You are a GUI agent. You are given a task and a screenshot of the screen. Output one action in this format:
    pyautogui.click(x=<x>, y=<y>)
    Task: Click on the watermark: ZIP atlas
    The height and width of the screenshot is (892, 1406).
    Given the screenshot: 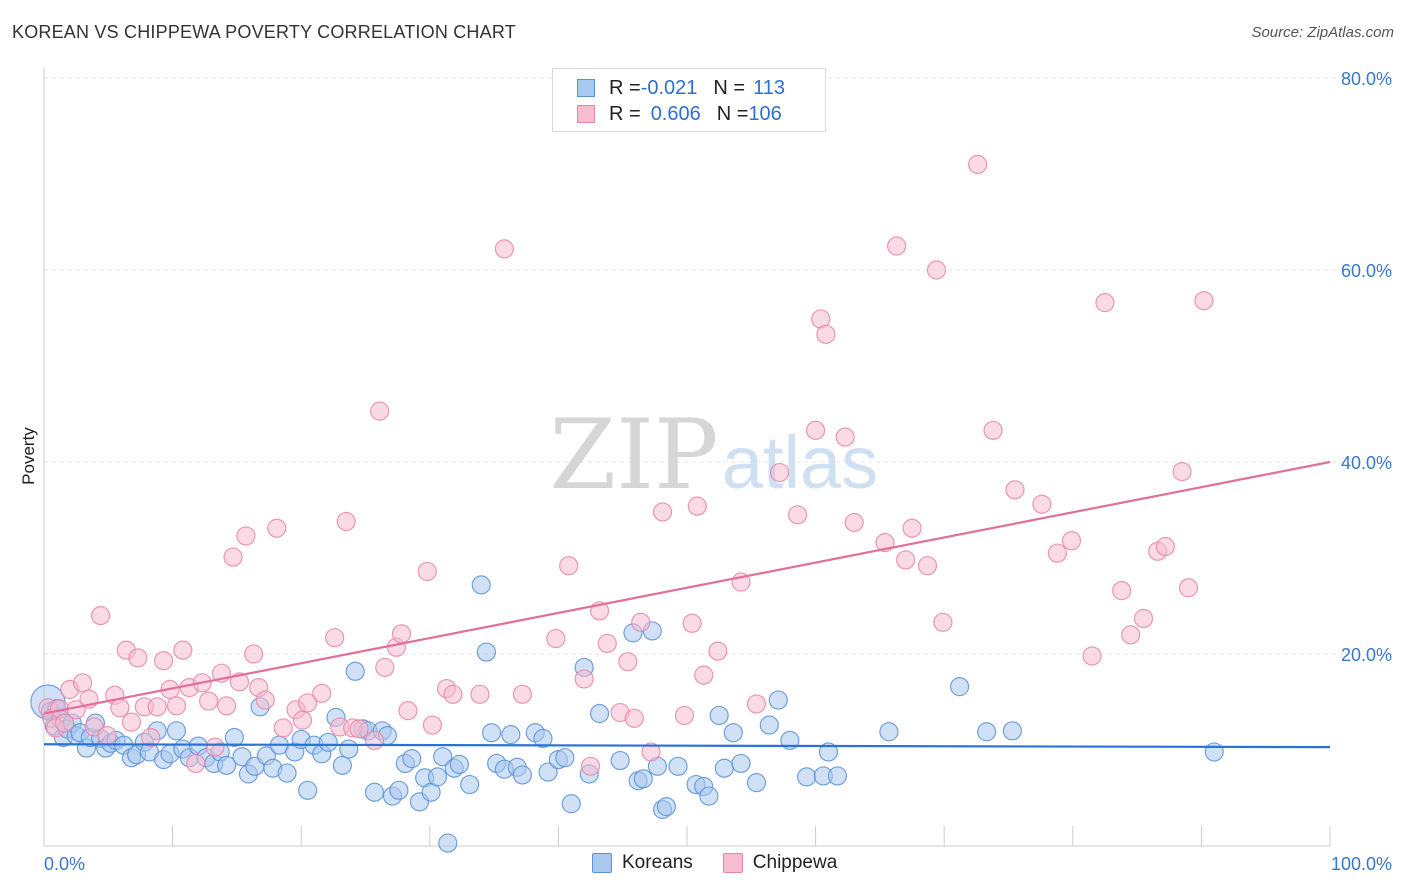 What is the action you would take?
    pyautogui.click(x=713, y=455)
    